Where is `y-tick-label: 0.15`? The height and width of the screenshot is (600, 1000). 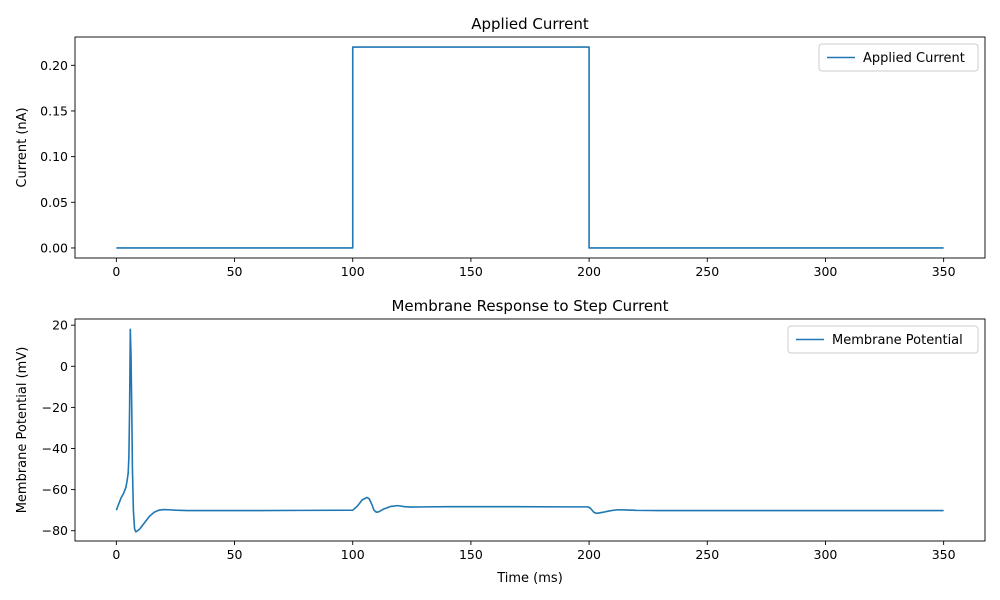
y-tick-label: 0.15 is located at coordinates (54, 110).